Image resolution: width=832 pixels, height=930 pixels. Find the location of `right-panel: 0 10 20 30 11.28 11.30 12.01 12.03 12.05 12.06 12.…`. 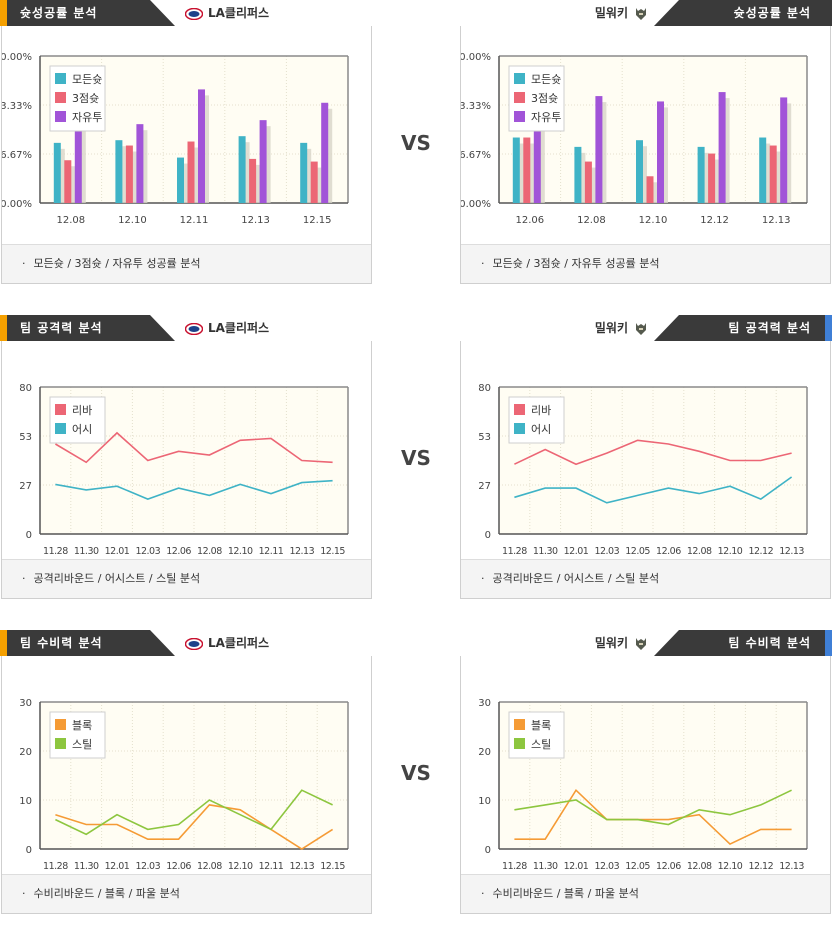

right-panel: 0 10 20 30 11.28 11.30 12.01 12.03 12.05 12.06 12.… is located at coordinates (645, 785).